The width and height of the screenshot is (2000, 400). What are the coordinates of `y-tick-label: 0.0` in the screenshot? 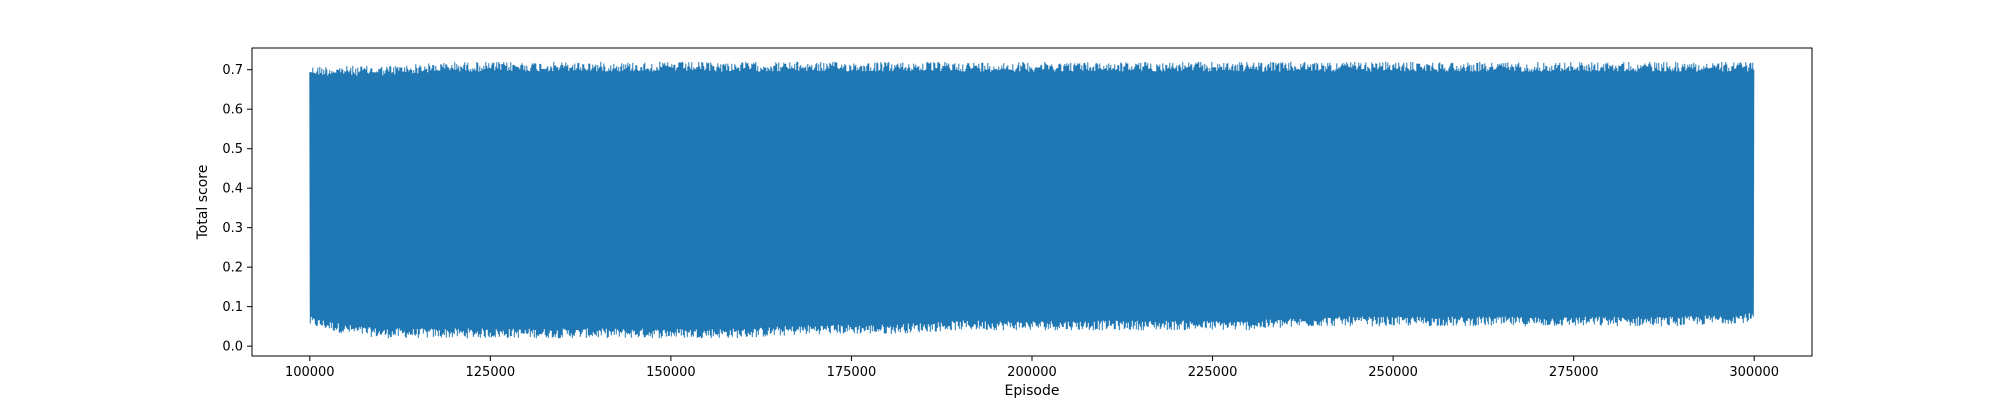 It's located at (232, 347).